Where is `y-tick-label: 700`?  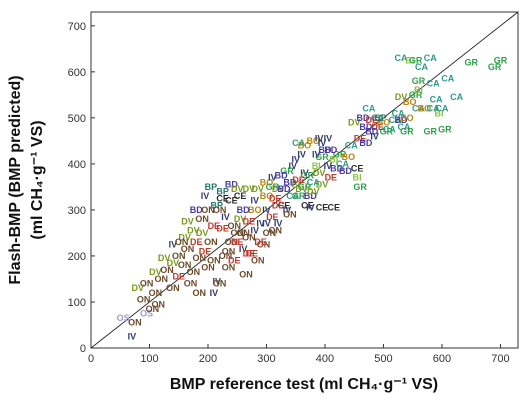
y-tick-label: 700 is located at coordinates (77, 27).